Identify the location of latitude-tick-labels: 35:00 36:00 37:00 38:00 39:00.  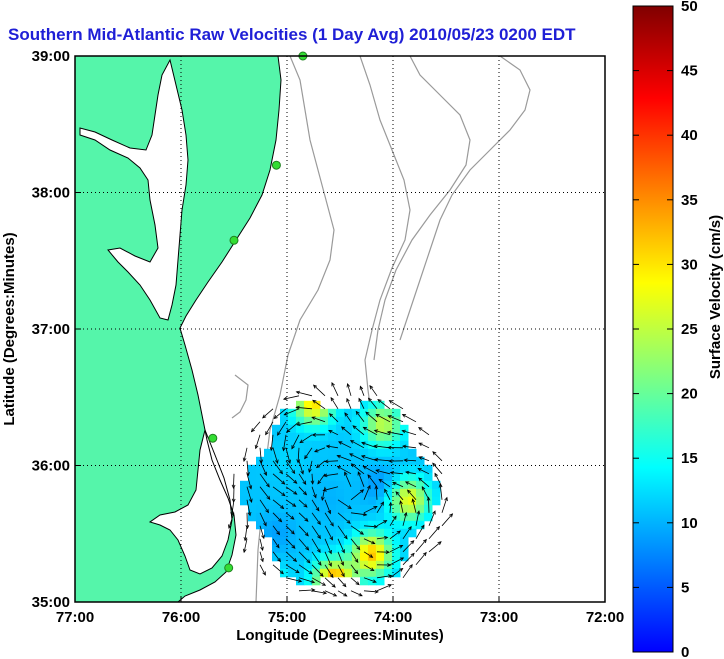
(56, 329).